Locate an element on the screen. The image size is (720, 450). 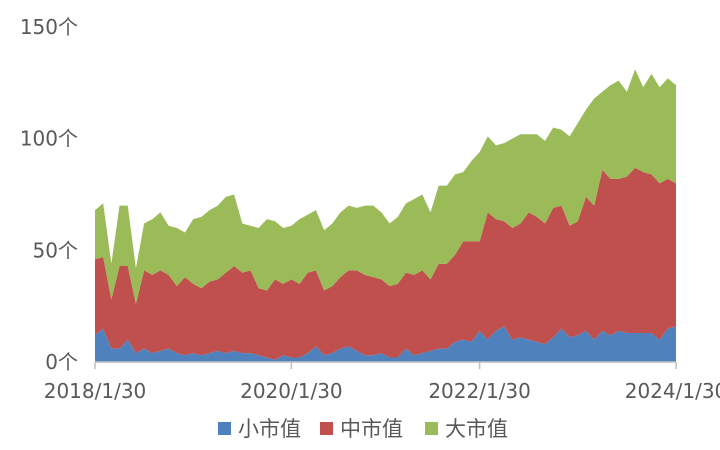
legend-label: 小市值 is located at coordinates (269, 429).